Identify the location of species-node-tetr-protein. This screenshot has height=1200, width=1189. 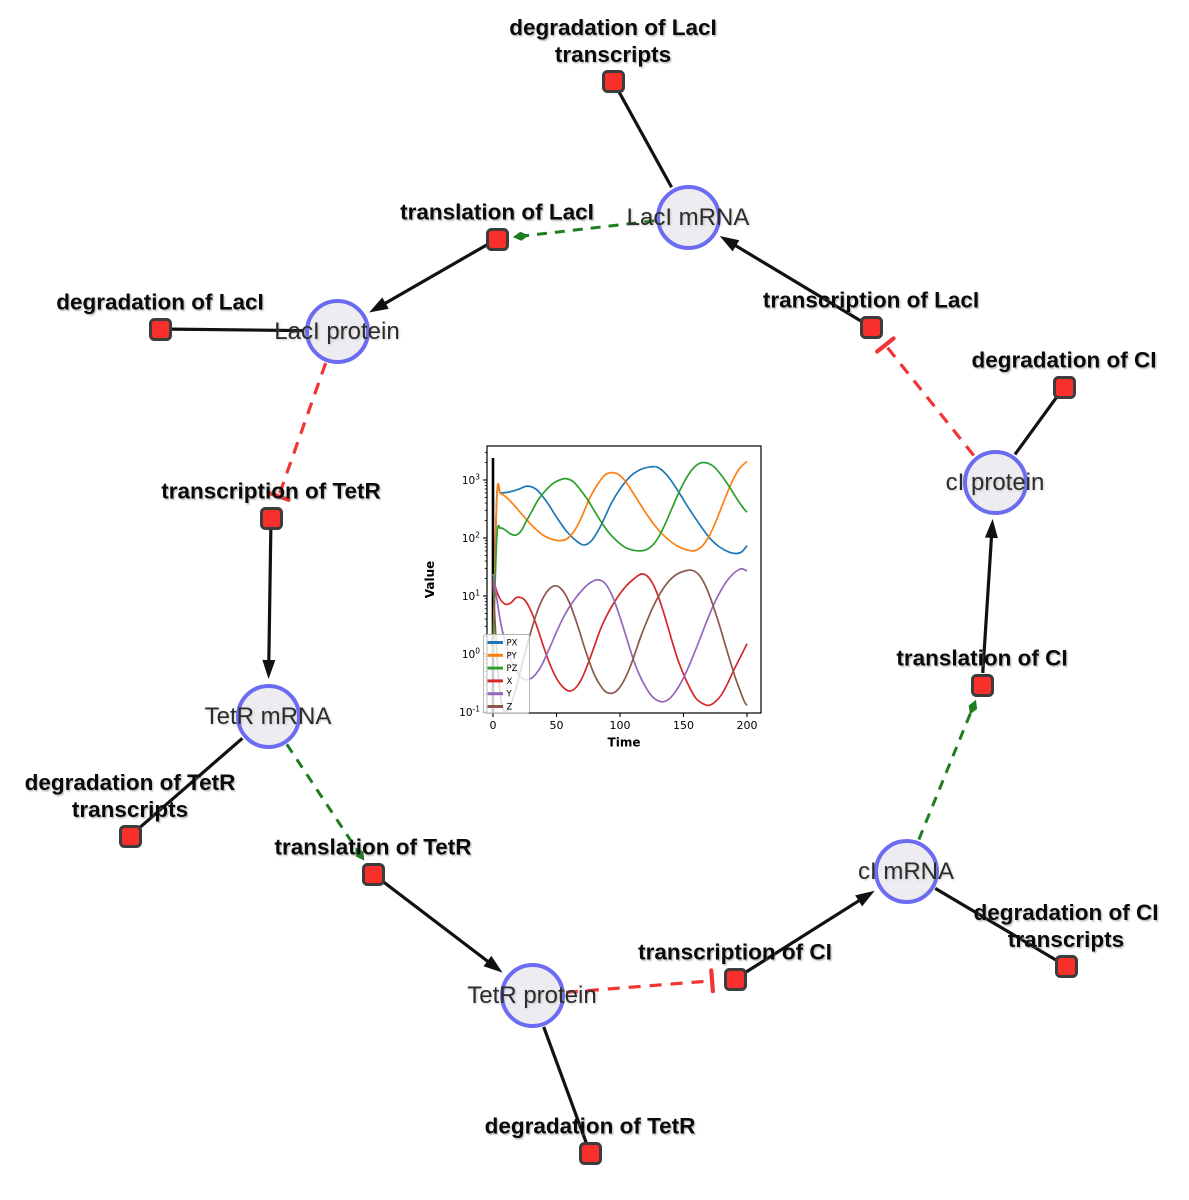
(532, 995).